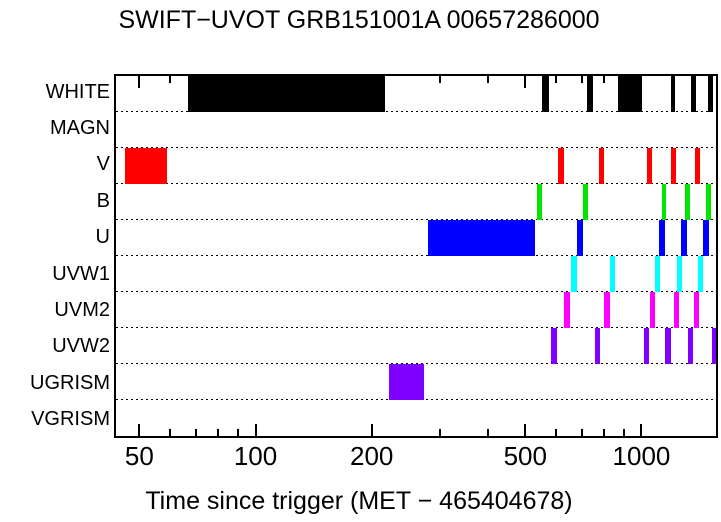 The image size is (721, 522). Describe the element at coordinates (103, 164) in the screenshot. I see `row-label-v: V` at that location.